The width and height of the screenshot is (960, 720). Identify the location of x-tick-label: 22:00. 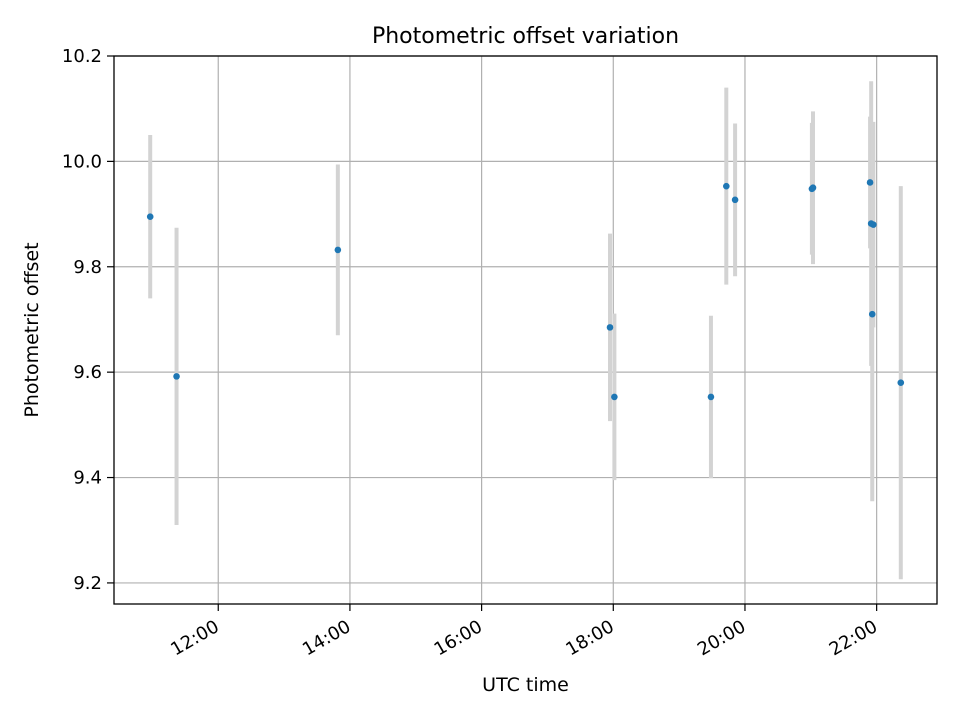
(853, 638).